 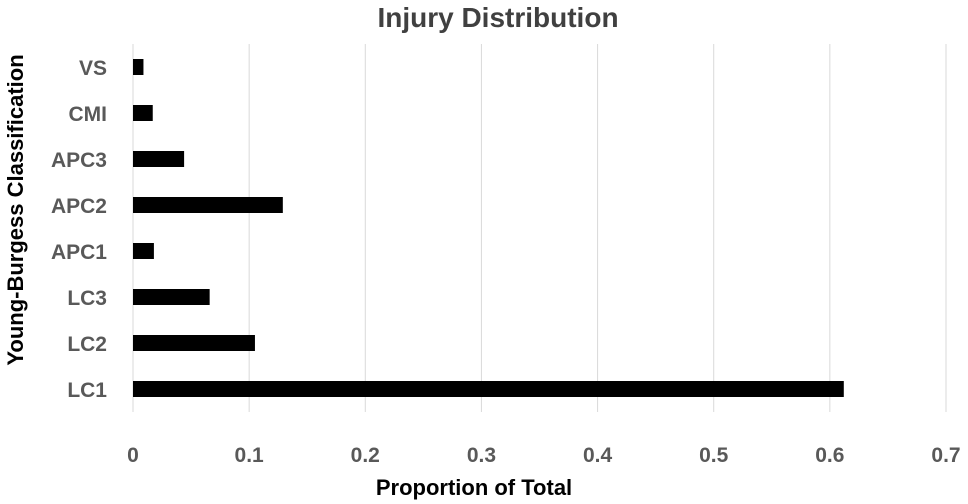 I want to click on x-tick-label: 0.1, so click(x=250, y=455).